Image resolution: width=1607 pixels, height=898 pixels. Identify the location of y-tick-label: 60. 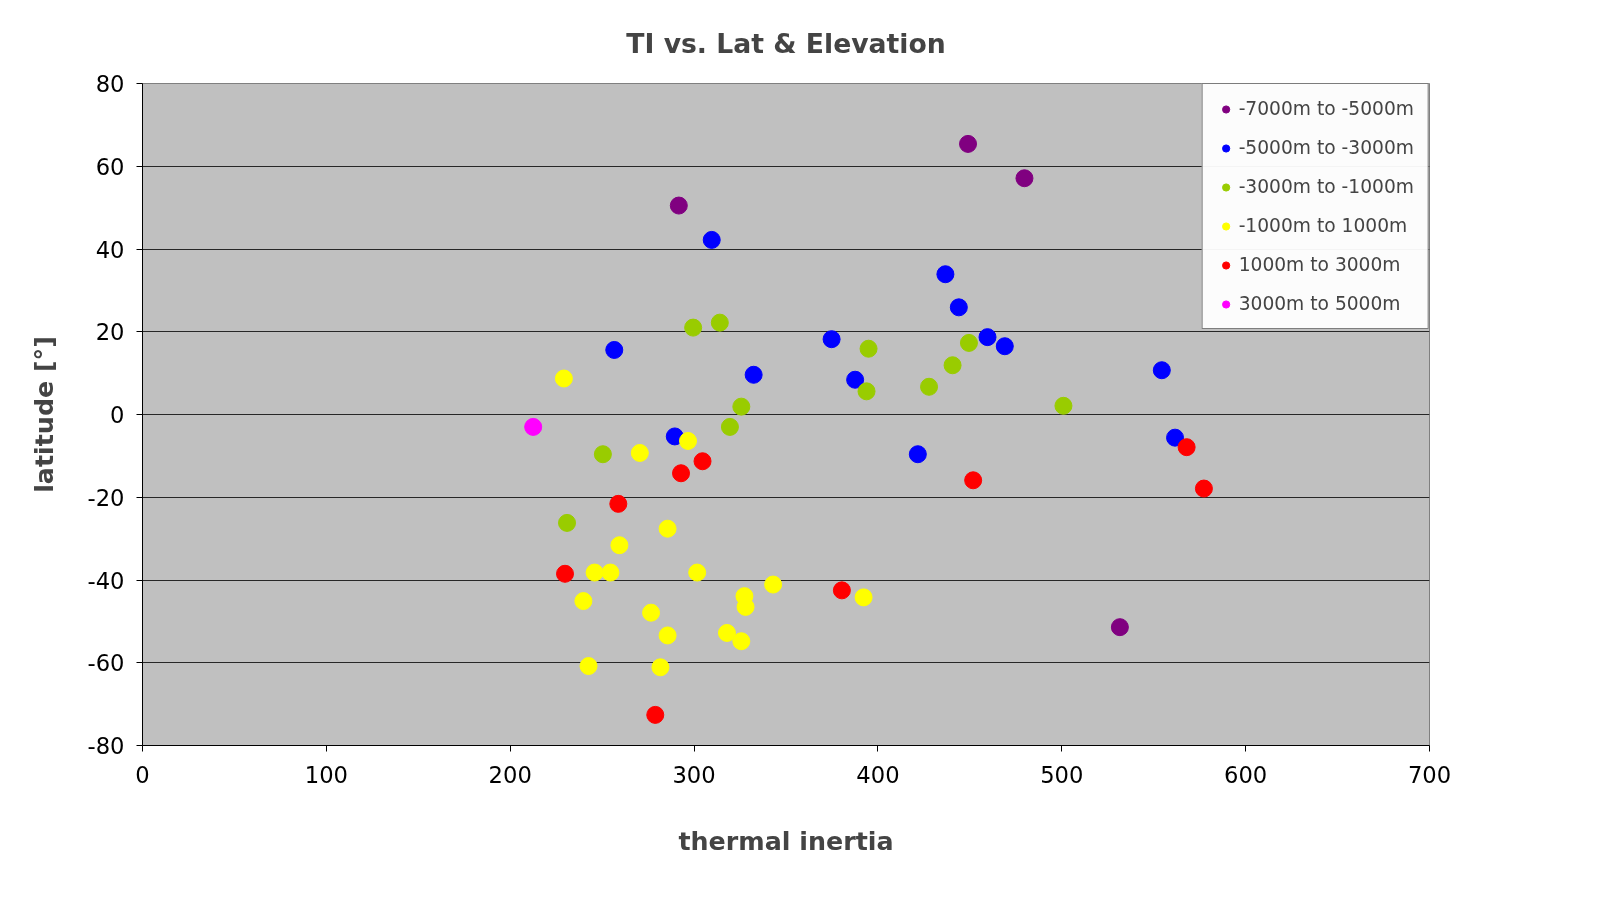
(110, 166).